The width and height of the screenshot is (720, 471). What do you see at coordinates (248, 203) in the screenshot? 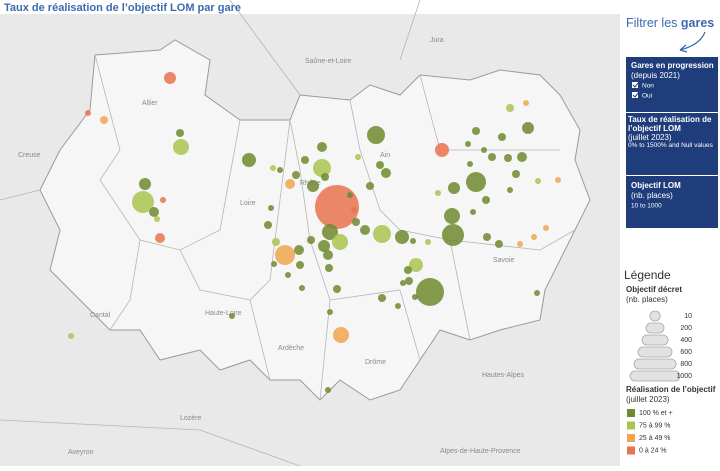
I see `map-label: Loire` at bounding box center [248, 203].